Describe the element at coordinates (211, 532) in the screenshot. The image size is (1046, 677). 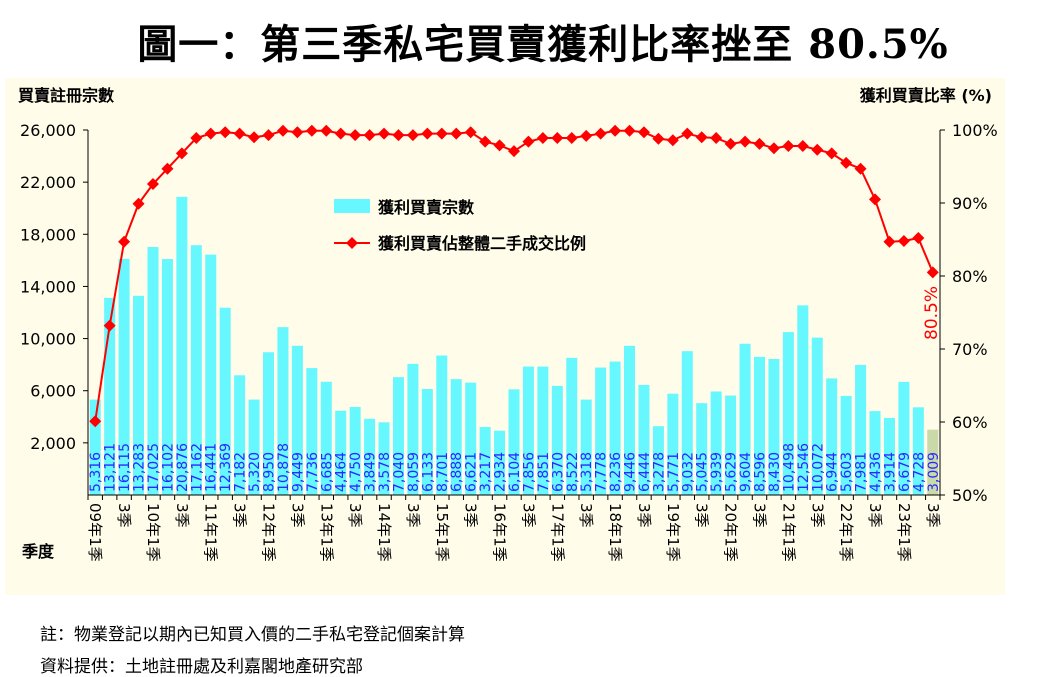
I see `x-tick-label: 11年1季` at that location.